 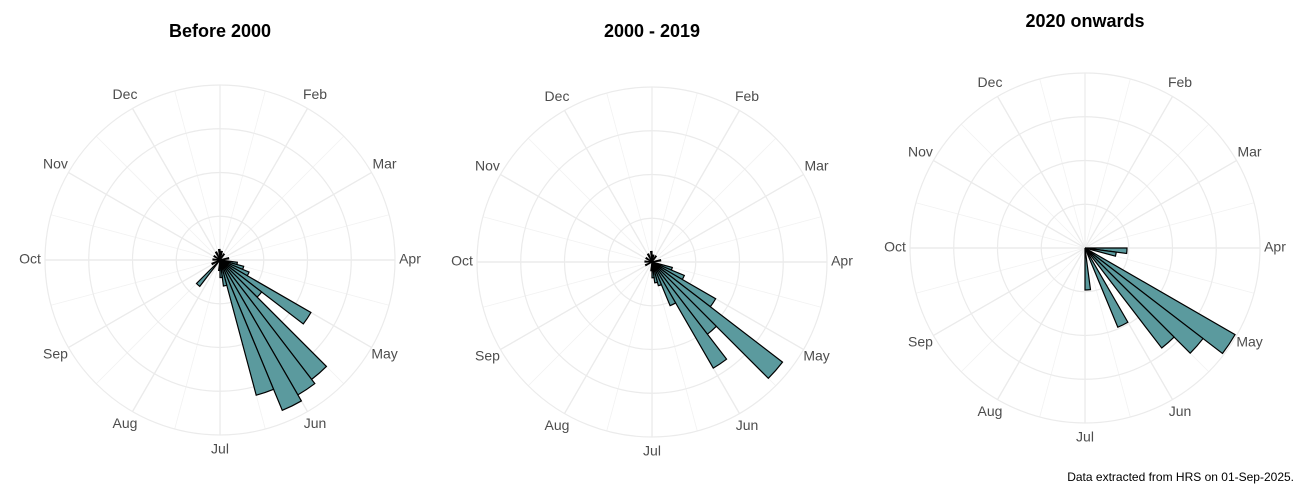 I want to click on caption: Data extracted from HRS on 01-Sep-2025., so click(x=1180, y=477).